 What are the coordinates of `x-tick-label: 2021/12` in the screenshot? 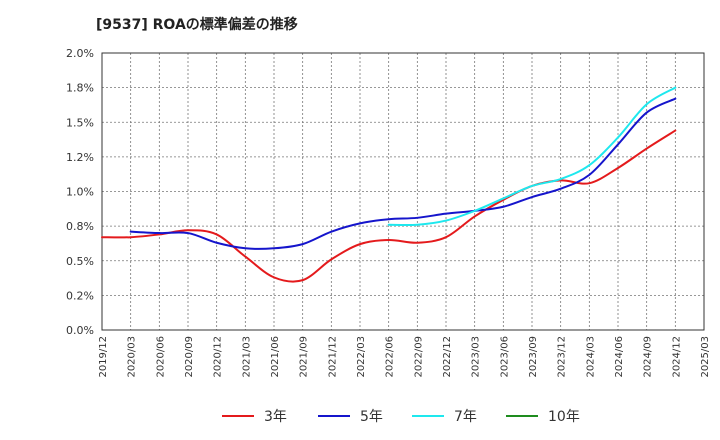 It's located at (332, 357).